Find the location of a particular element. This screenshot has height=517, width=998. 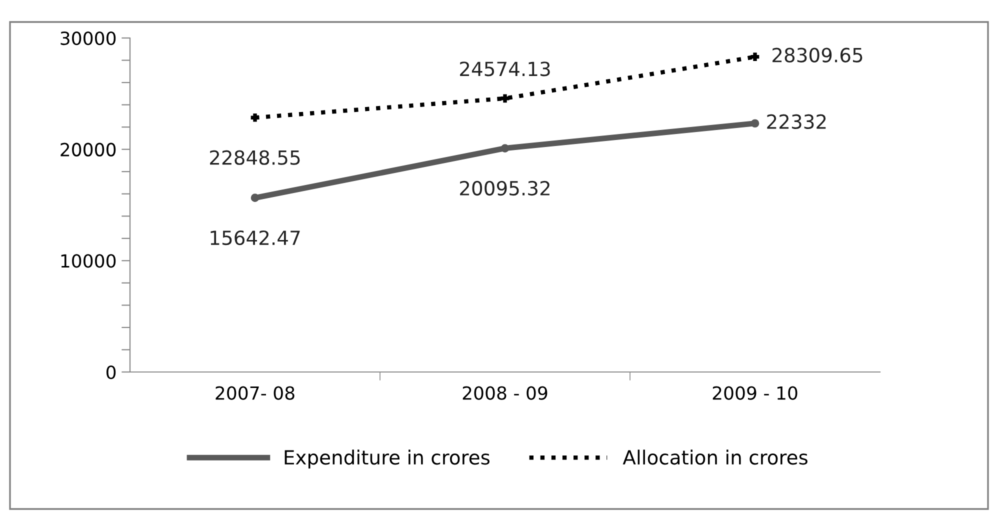

x-tick-label: 2008 - 09 is located at coordinates (505, 393).